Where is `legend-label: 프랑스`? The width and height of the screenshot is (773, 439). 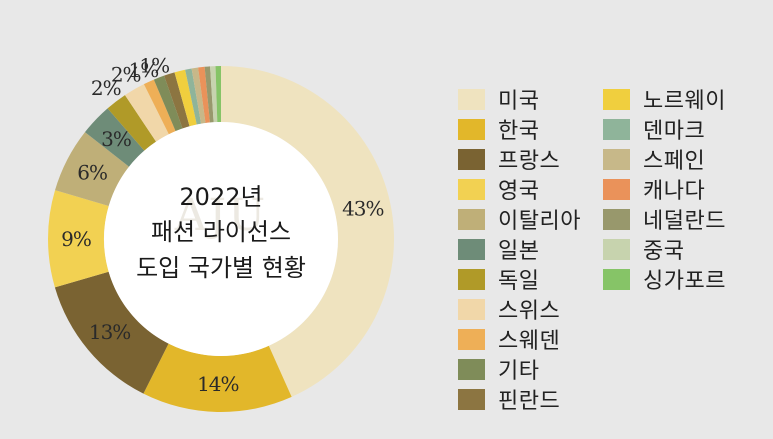
legend-label: 프랑스 is located at coordinates (529, 161).